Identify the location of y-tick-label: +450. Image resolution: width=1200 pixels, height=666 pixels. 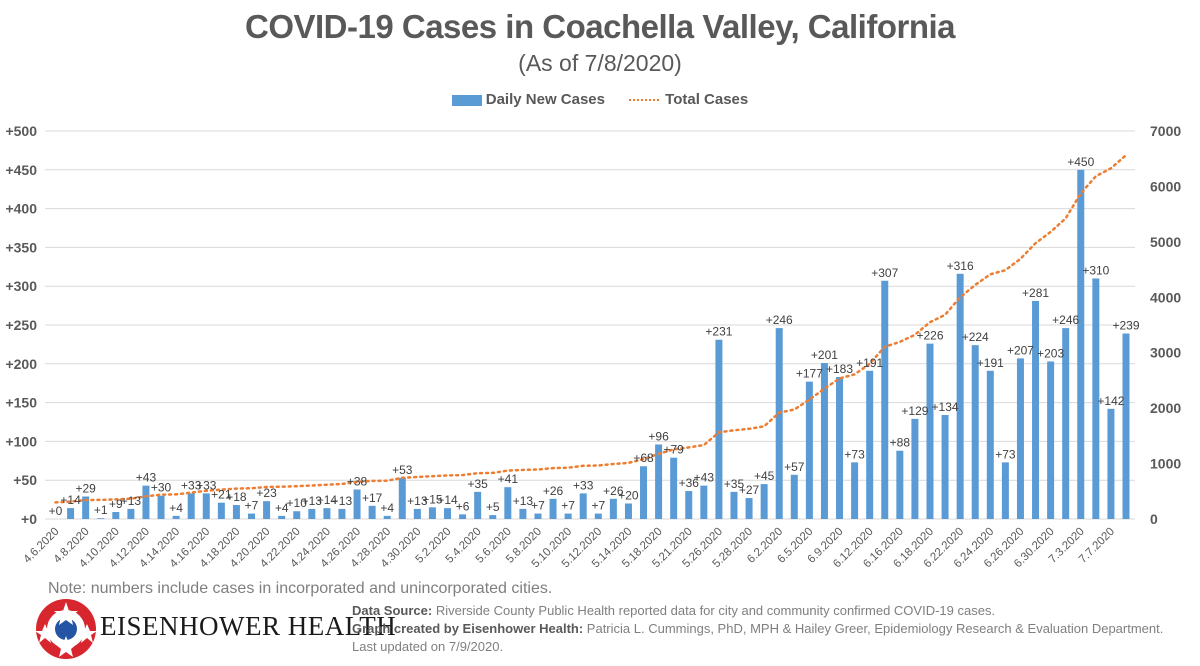
(21, 170).